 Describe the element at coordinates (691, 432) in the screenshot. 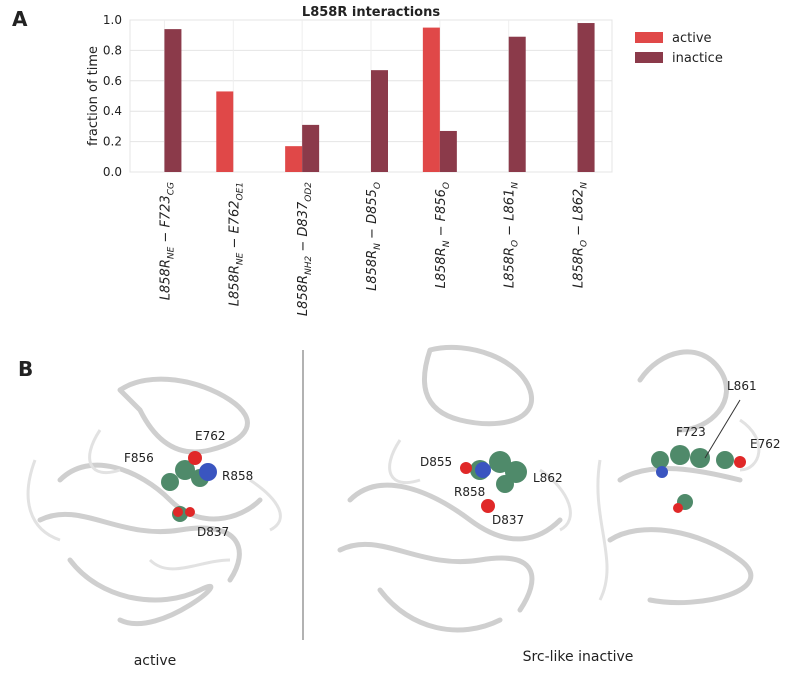

I see `residue-label: F723` at that location.